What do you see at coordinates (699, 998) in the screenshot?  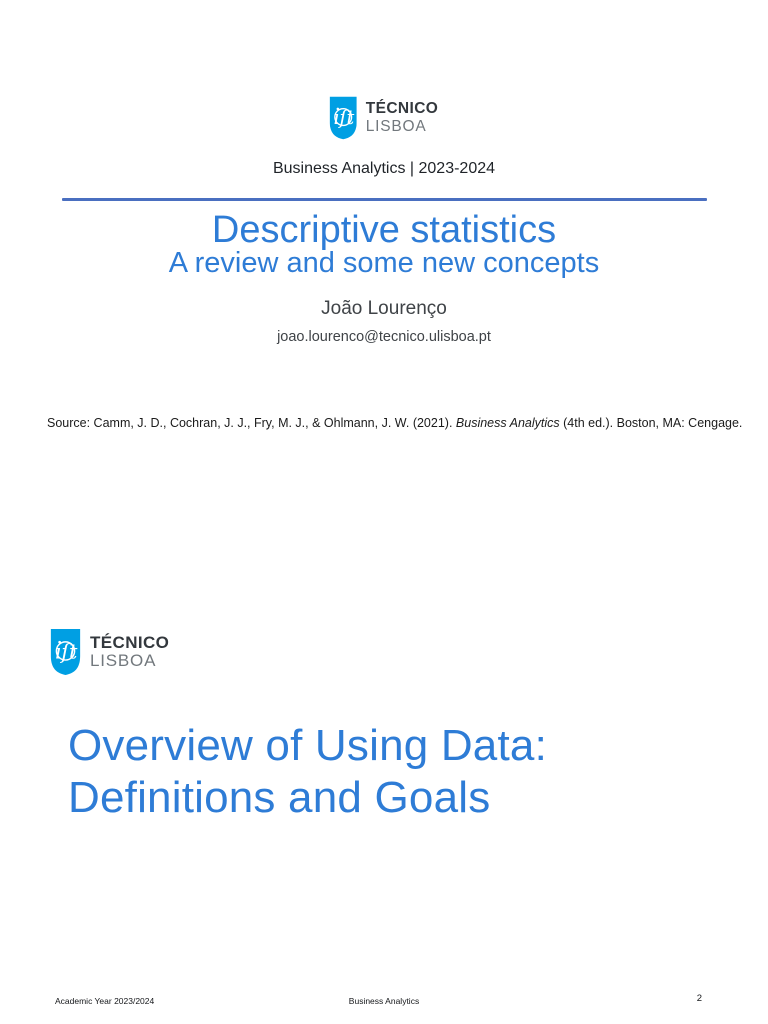 I see `page-number: 2` at bounding box center [699, 998].